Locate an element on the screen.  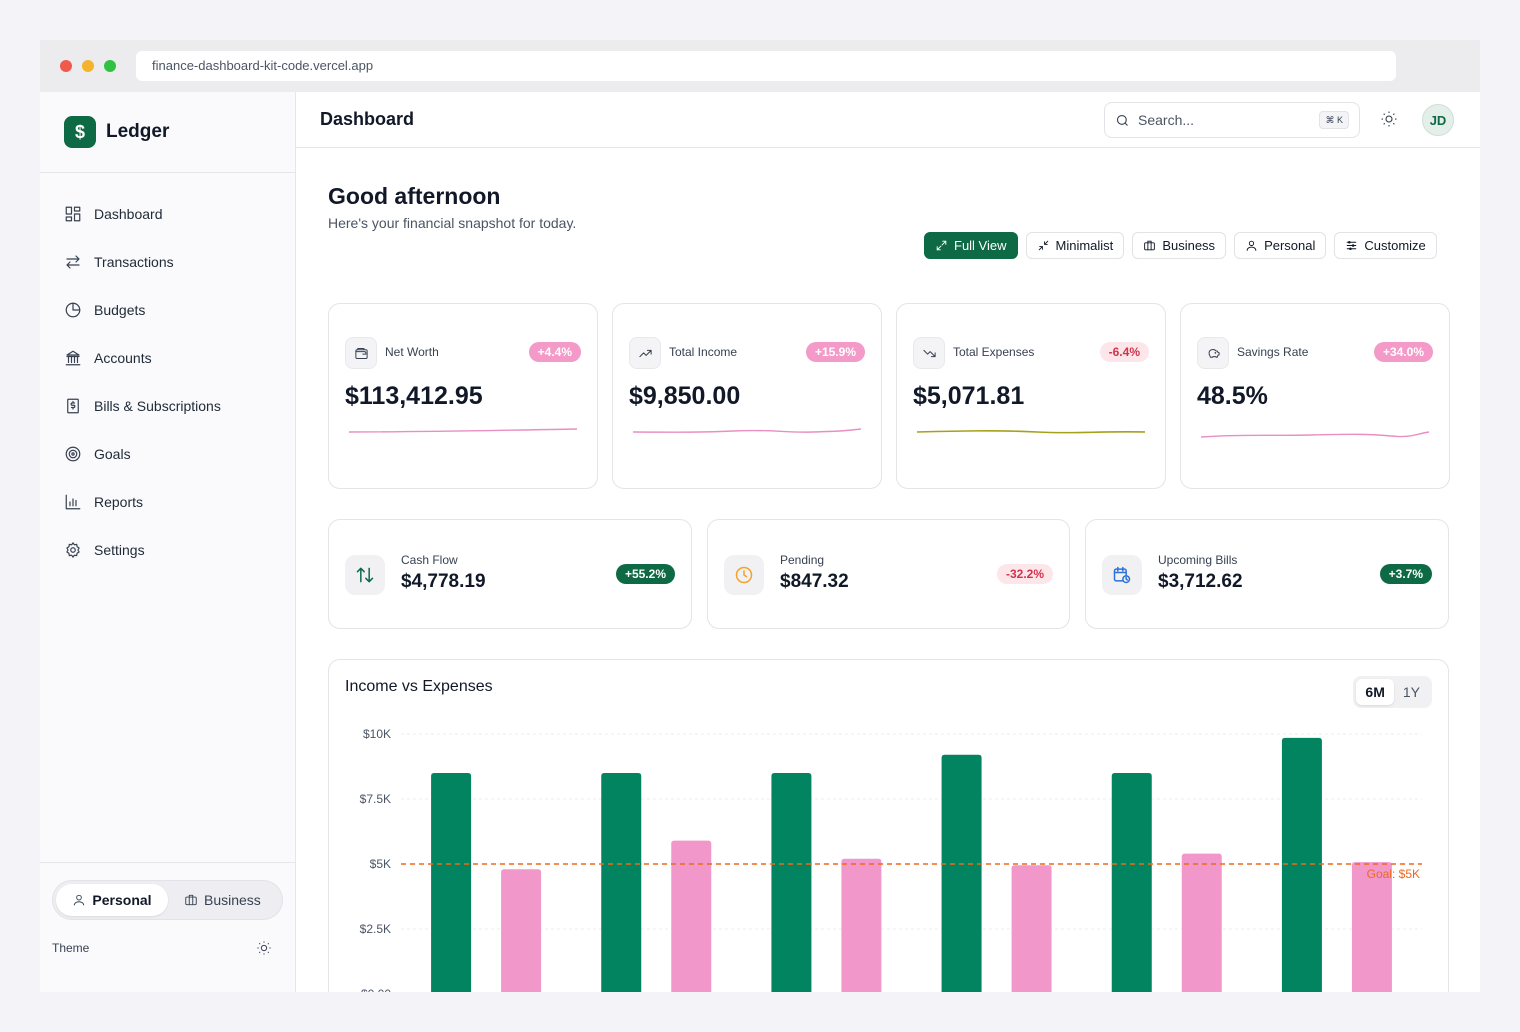
search-icon is located at coordinates (1122, 120).